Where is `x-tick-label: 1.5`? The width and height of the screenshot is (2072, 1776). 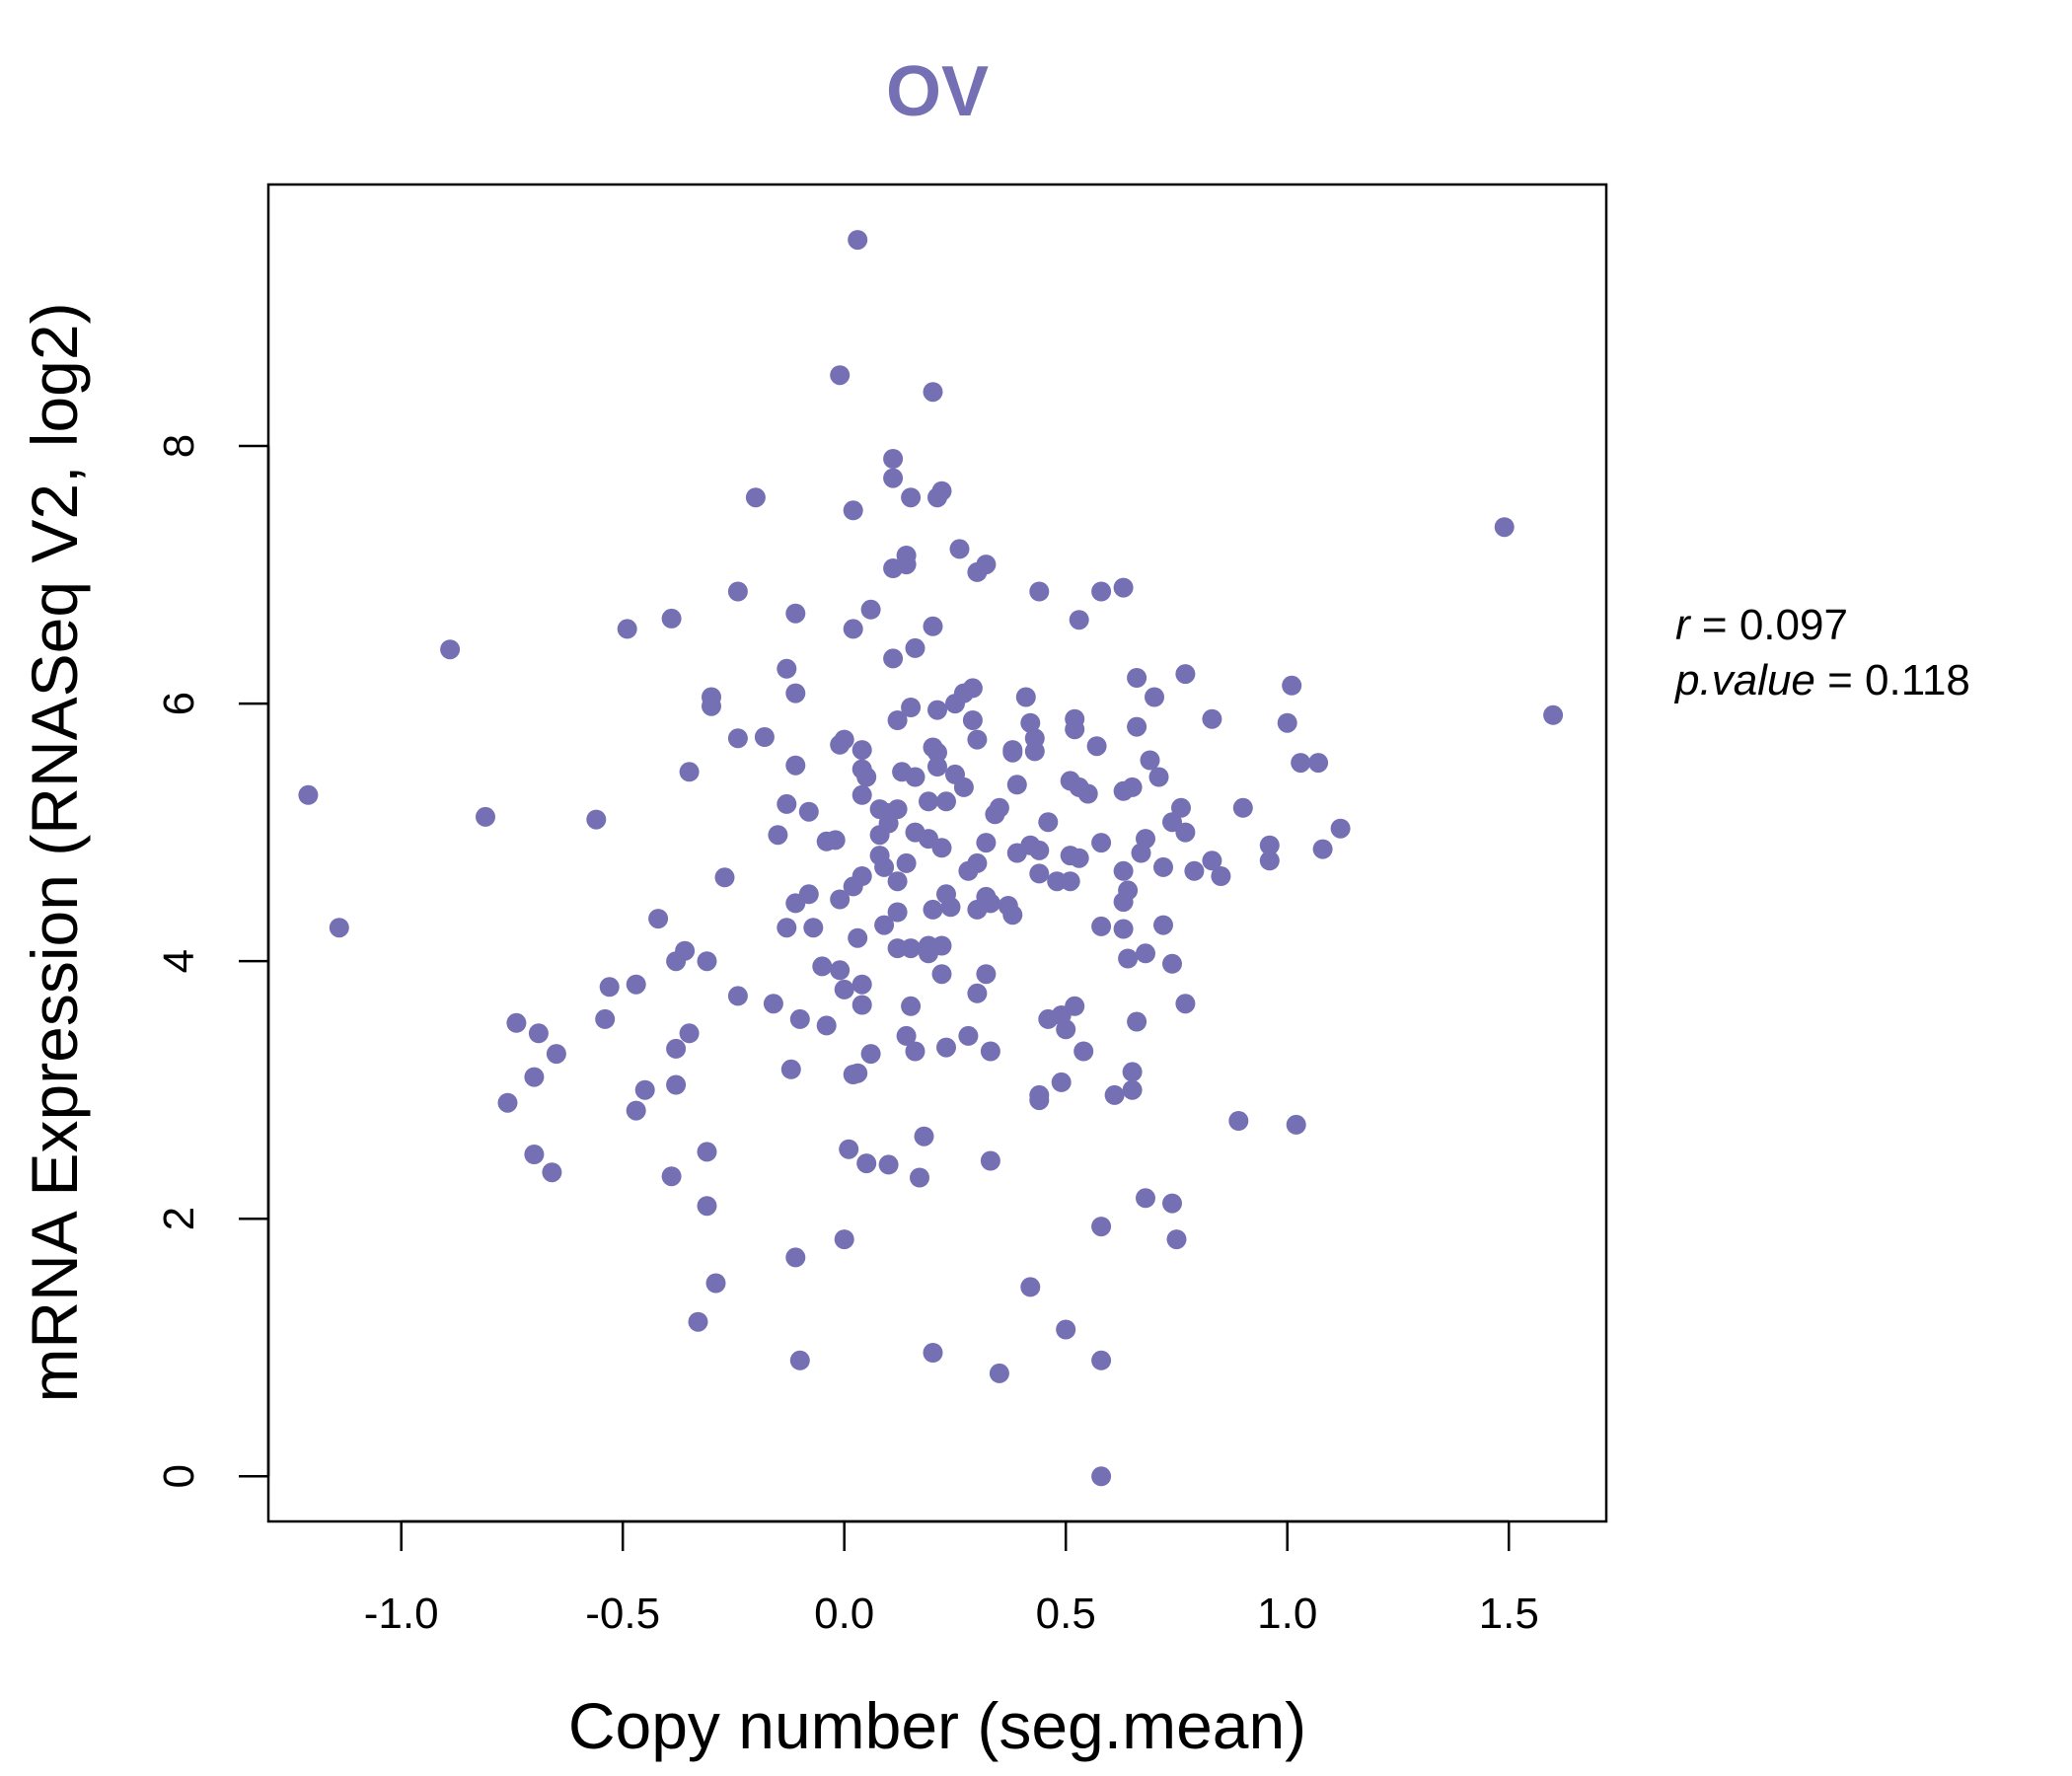
x-tick-label: 1.5 is located at coordinates (1509, 1614).